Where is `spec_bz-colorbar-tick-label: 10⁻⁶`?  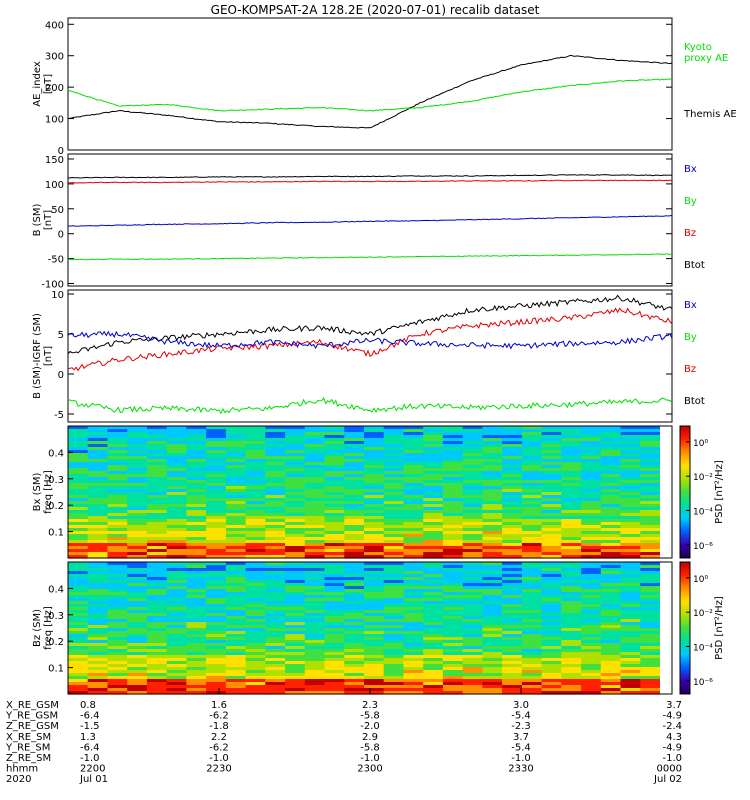
spec_bz-colorbar-tick-label: 10⁻⁶ is located at coordinates (703, 683).